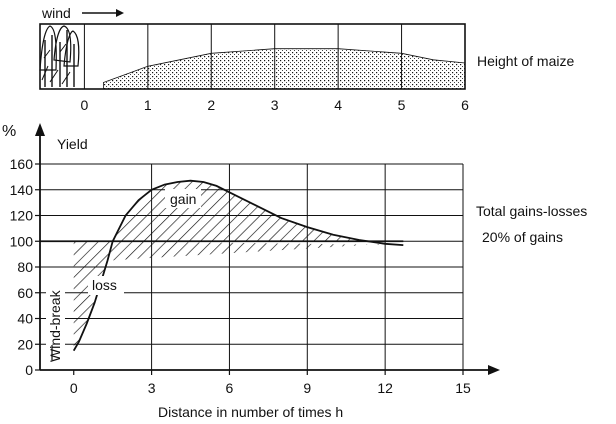 The image size is (616, 424). I want to click on y-tick-label: 80, so click(25, 267).